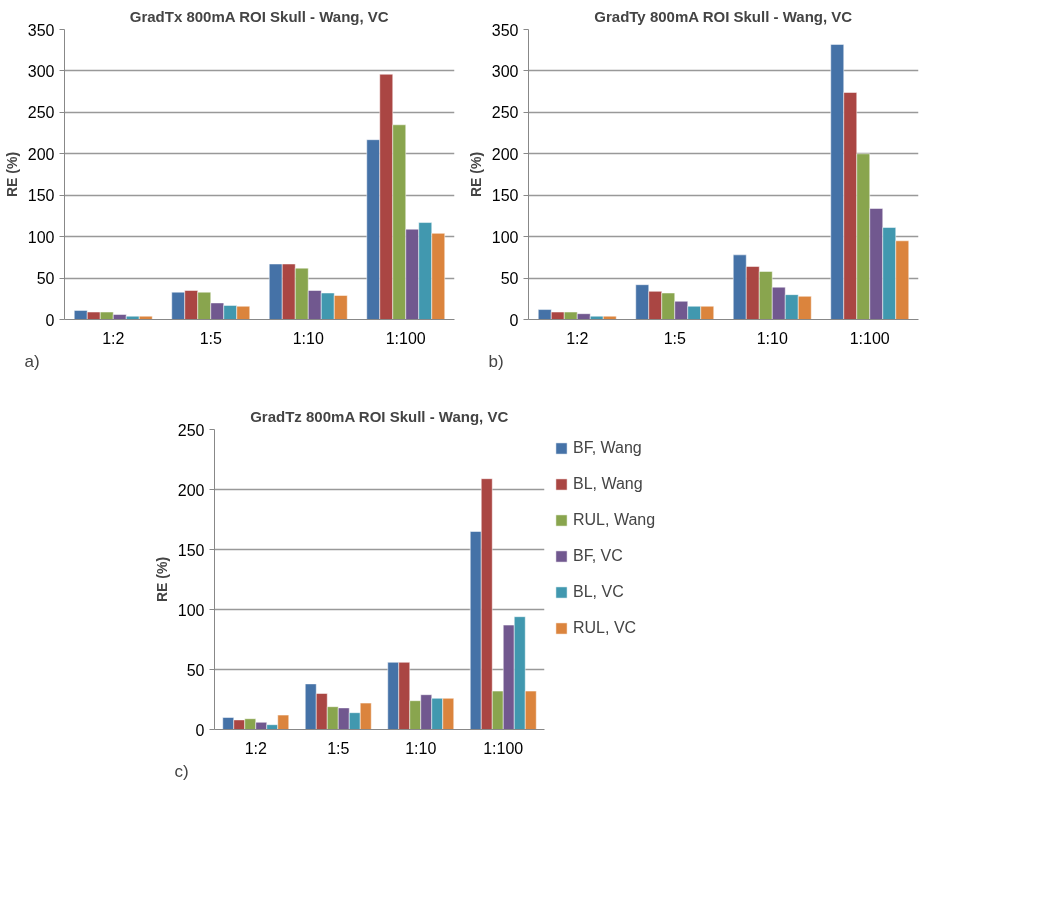 The image size is (1037, 919). Describe the element at coordinates (32, 361) in the screenshot. I see `text: a)` at that location.